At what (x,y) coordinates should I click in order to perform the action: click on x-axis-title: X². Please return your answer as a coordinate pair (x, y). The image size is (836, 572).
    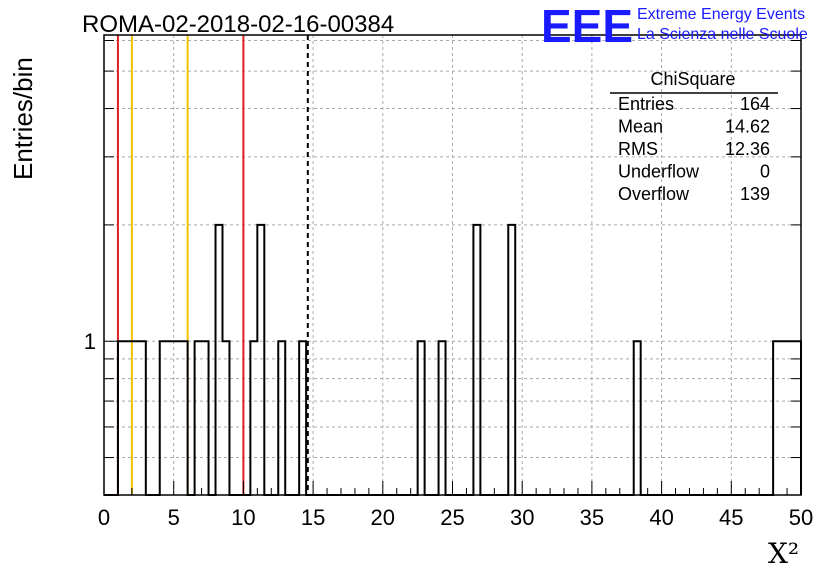
    Looking at the image, I should click on (783, 553).